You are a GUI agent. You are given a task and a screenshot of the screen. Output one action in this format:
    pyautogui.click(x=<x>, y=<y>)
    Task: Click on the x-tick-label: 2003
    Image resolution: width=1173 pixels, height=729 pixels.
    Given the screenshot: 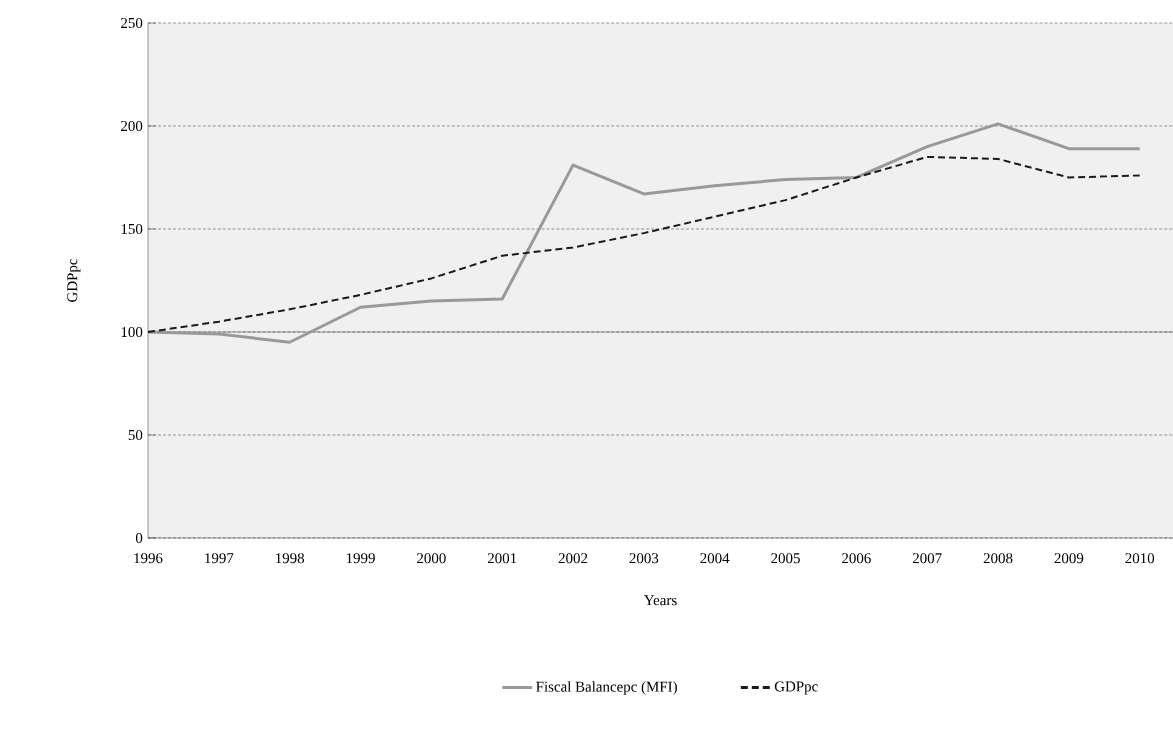 What is the action you would take?
    pyautogui.click(x=644, y=558)
    